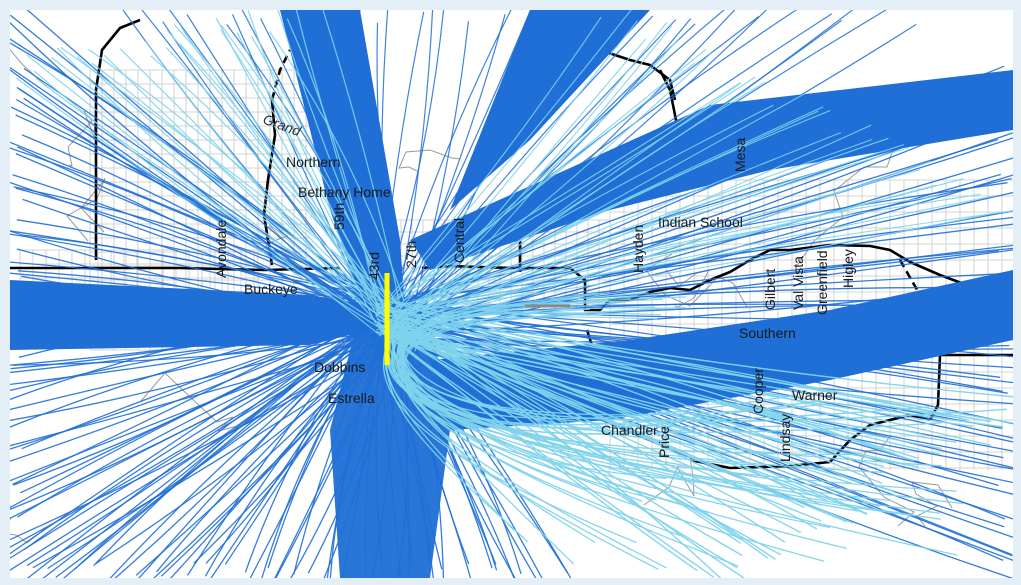 Image resolution: width=1021 pixels, height=585 pixels. Describe the element at coordinates (339, 367) in the screenshot. I see `label-dobbins: Dobbins` at that location.